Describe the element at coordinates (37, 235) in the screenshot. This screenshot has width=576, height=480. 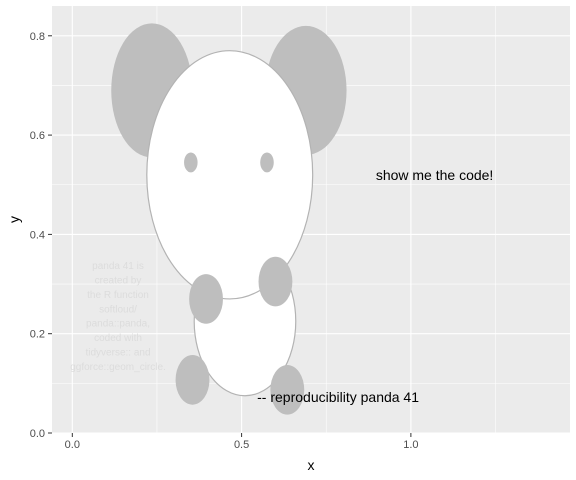
I see `y-tick-label: 0.4` at that location.